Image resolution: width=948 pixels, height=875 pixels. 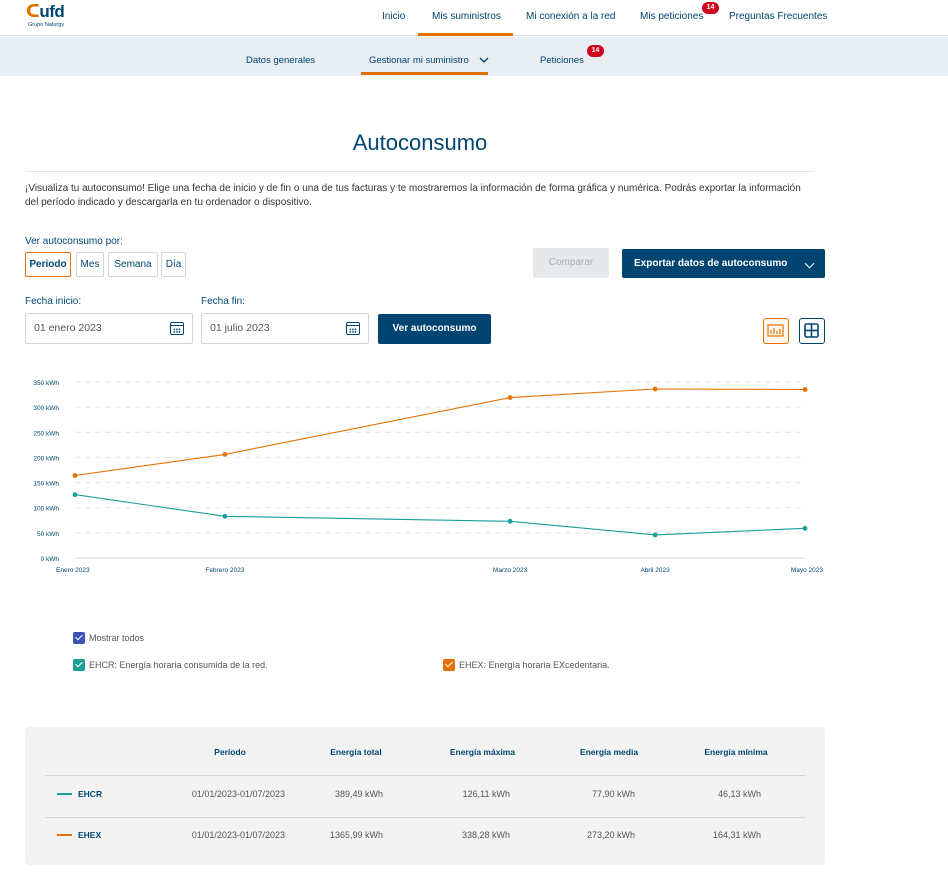 I want to click on y-tick-label: 150 kWh, so click(x=46, y=484).